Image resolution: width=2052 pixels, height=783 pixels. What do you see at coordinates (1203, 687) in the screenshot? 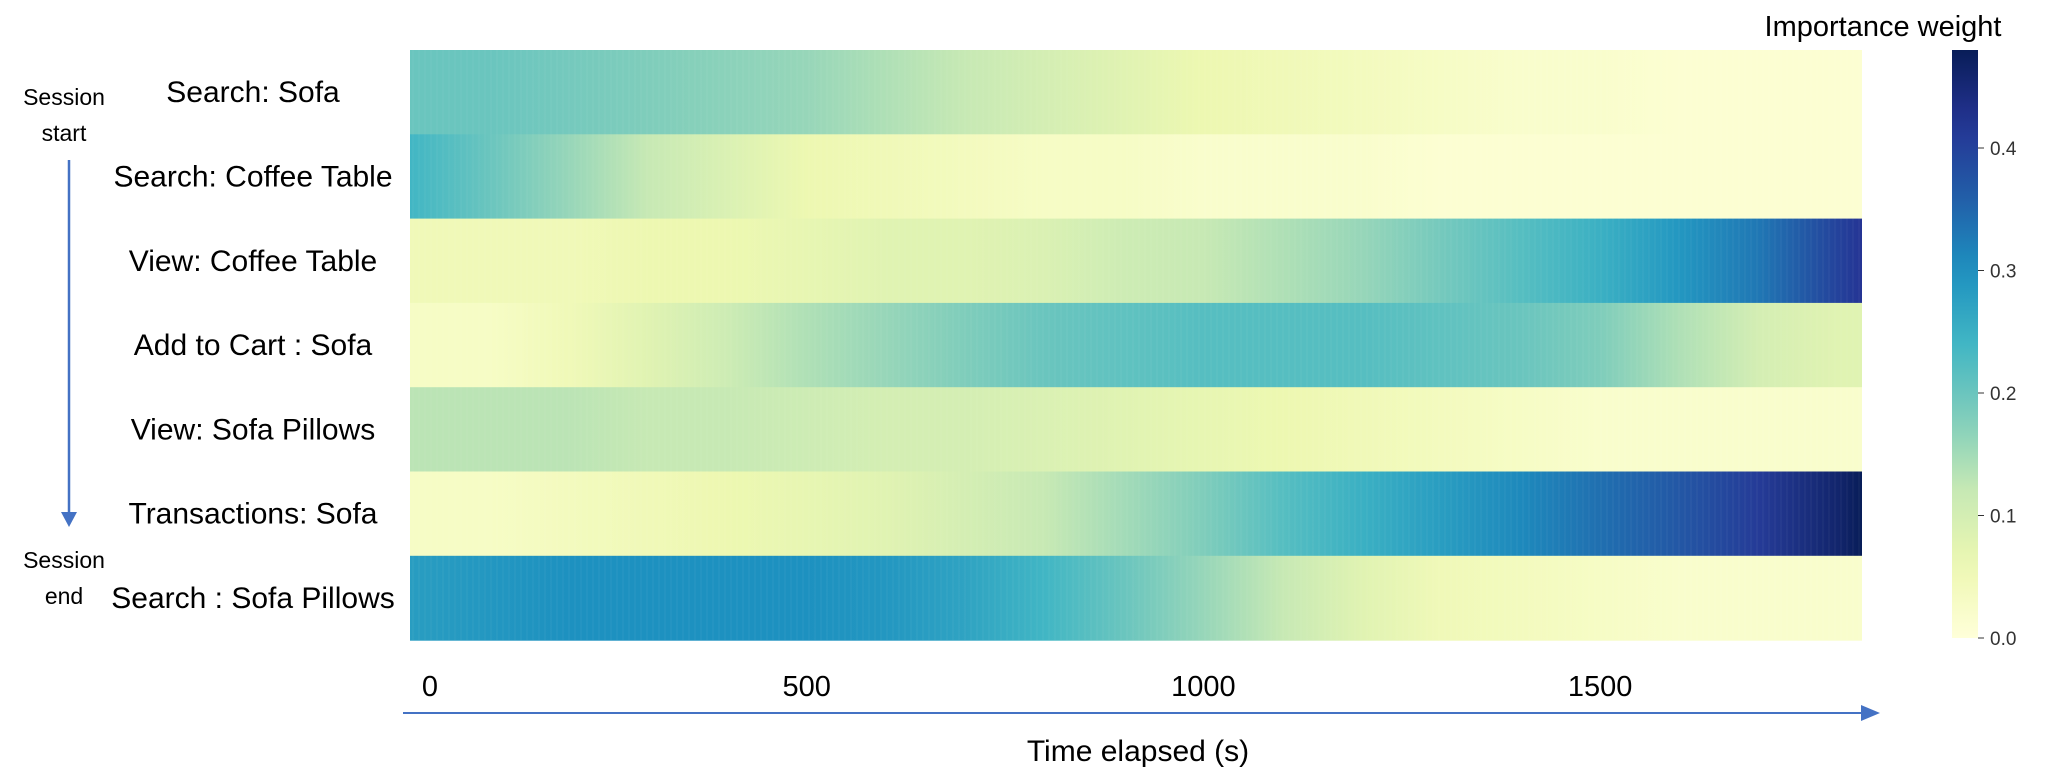
I see `x-tick-label: 1000` at bounding box center [1203, 687].